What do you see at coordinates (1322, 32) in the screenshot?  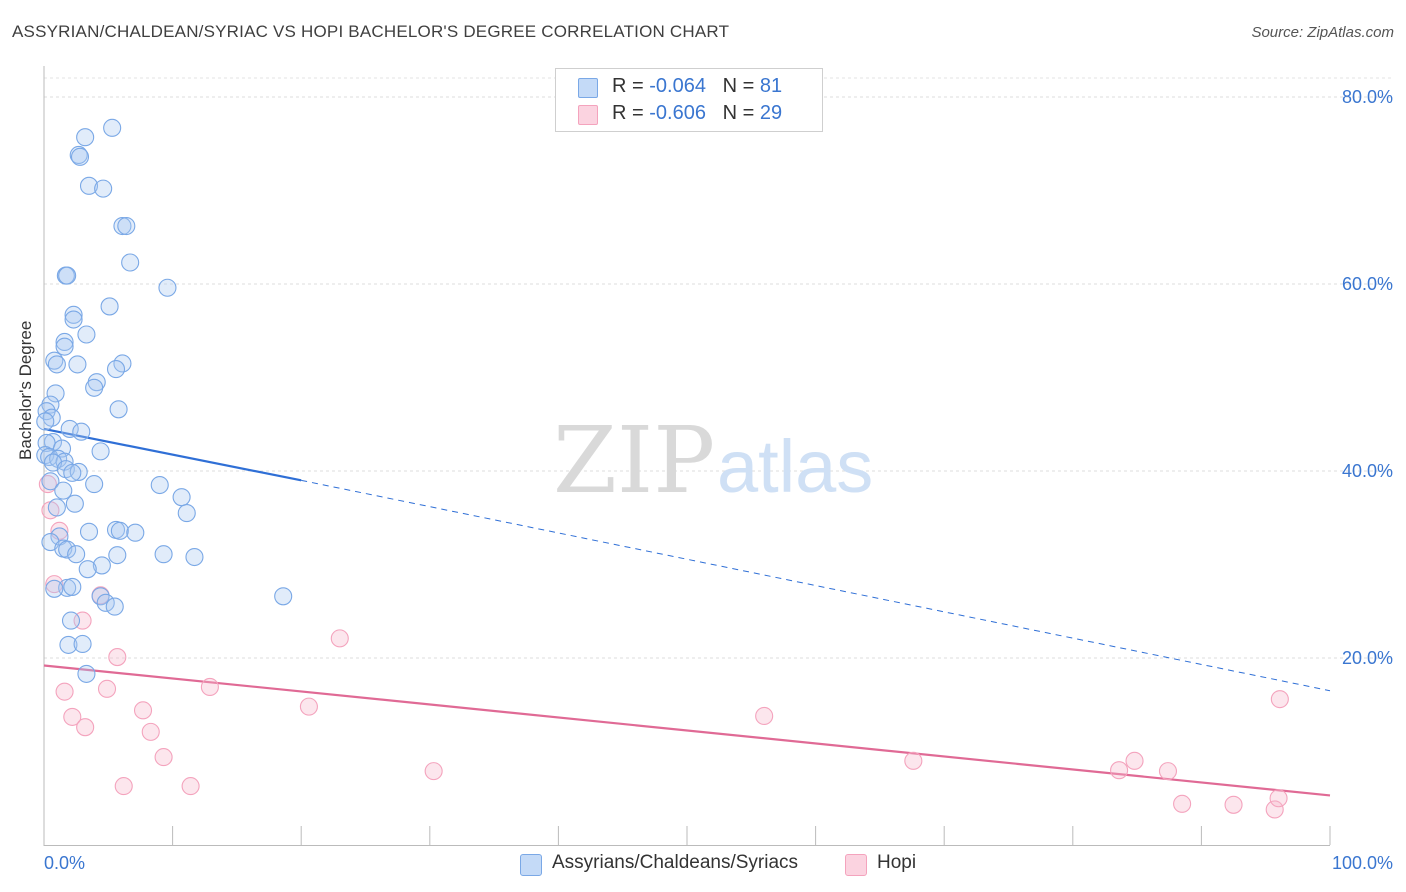 I see `source-label: Source: ZipAtlas.com` at bounding box center [1322, 32].